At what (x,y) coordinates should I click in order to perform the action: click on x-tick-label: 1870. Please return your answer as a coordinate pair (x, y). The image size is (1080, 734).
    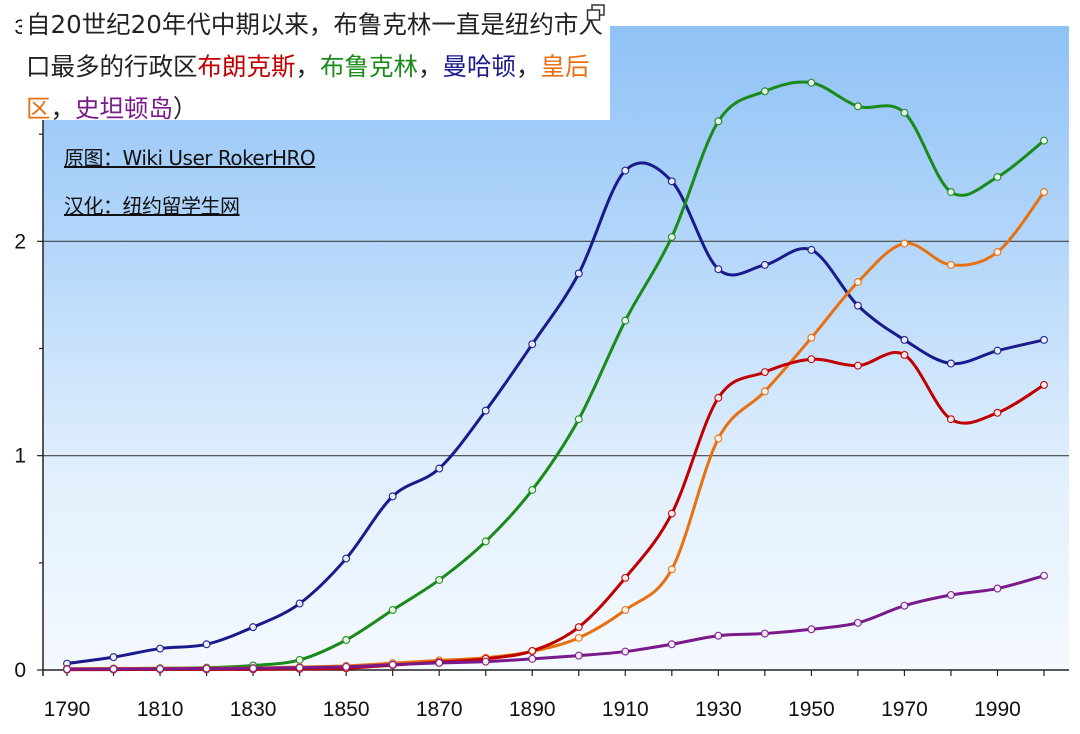
    Looking at the image, I should click on (439, 709).